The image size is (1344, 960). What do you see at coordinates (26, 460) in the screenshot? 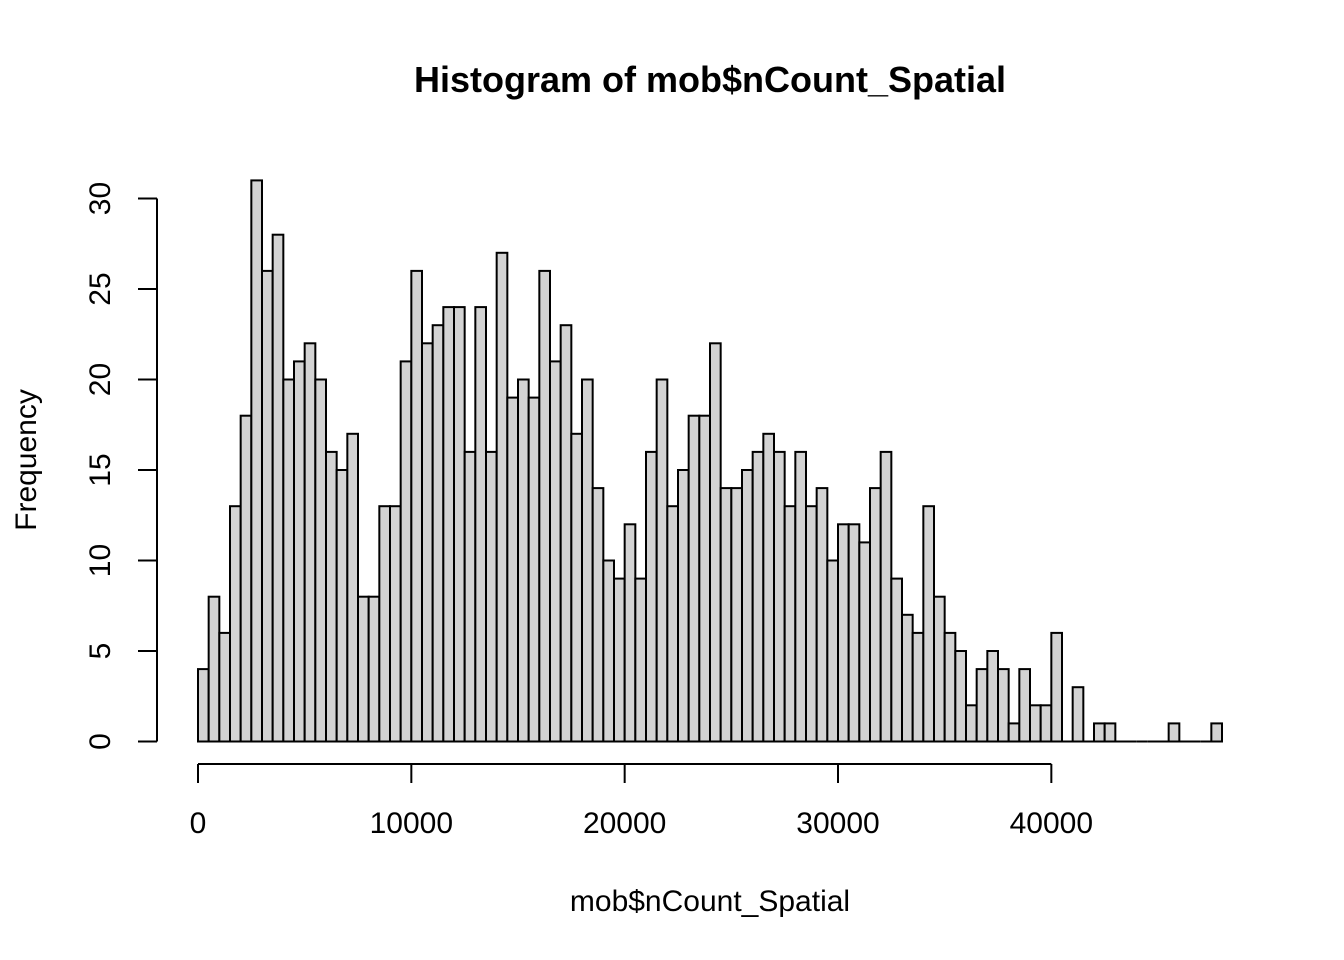
I see `y-axis-label: Frequency` at bounding box center [26, 460].